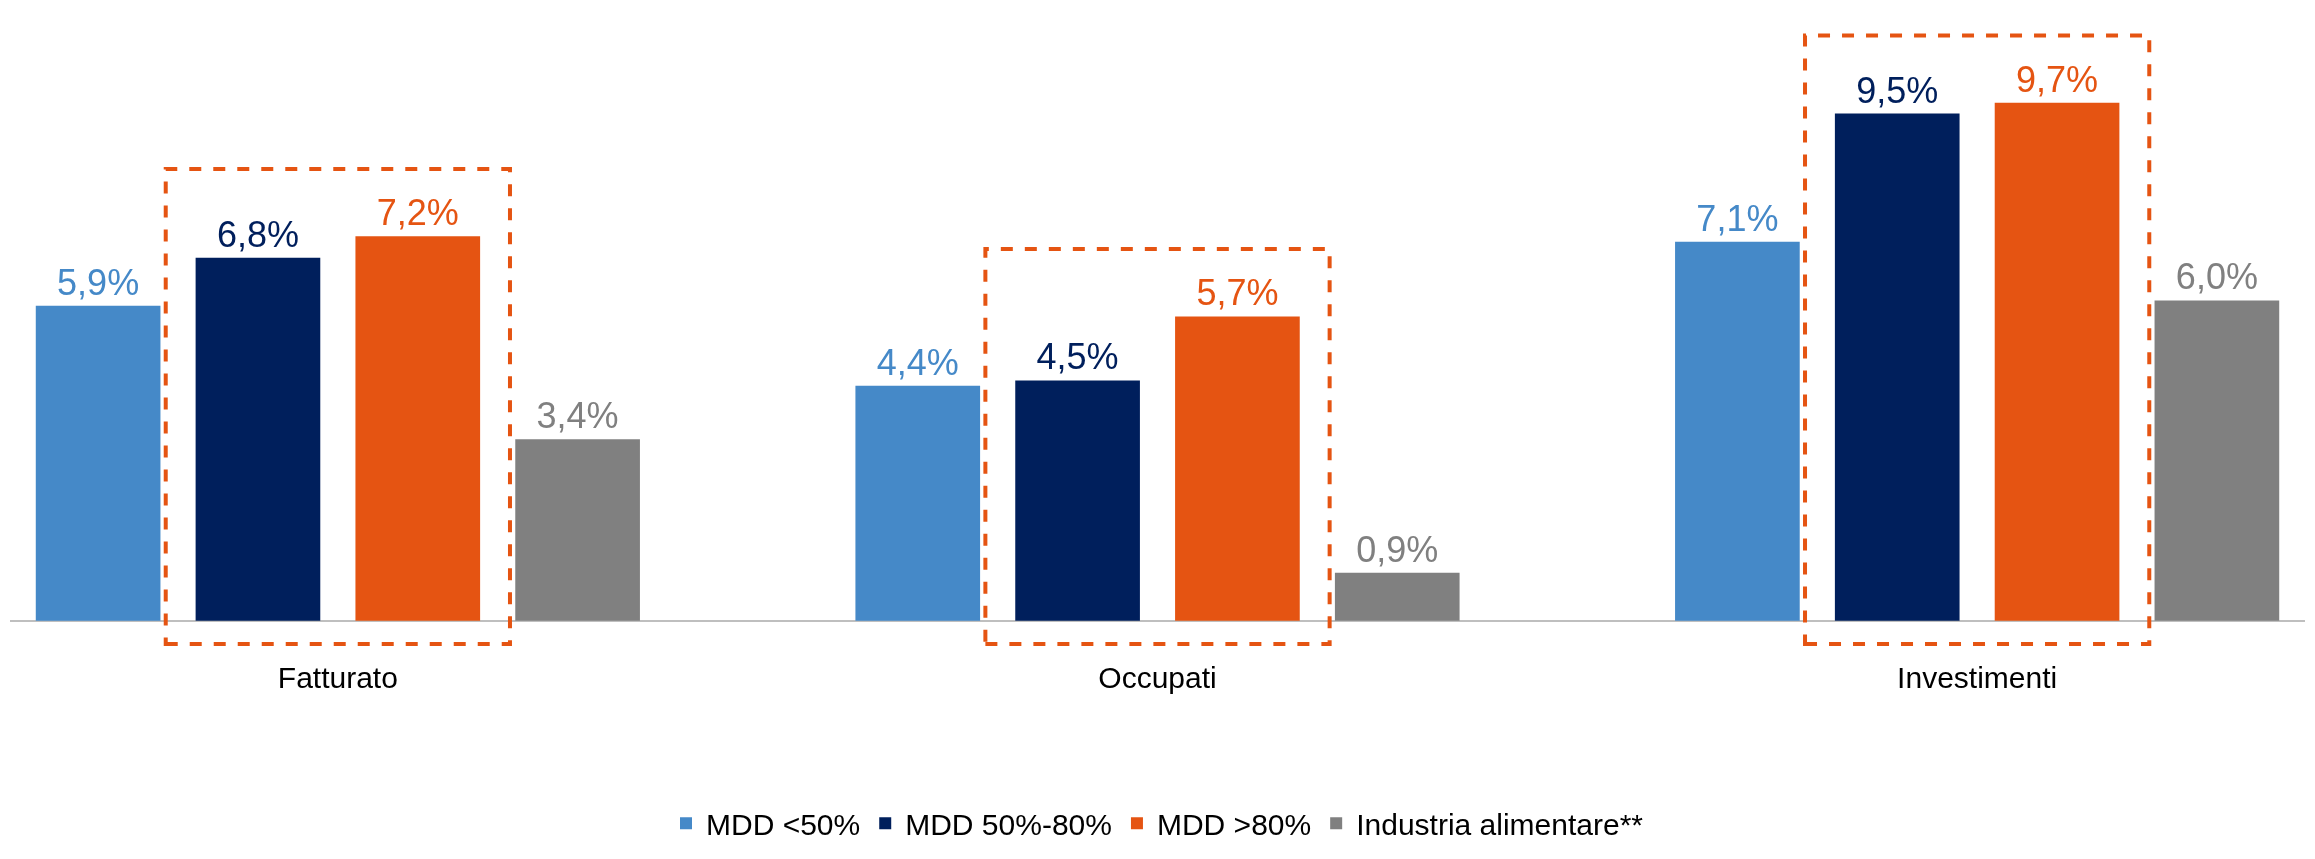 This screenshot has height=859, width=2315. Describe the element at coordinates (577, 416) in the screenshot. I see `data-label: 3,4%` at that location.